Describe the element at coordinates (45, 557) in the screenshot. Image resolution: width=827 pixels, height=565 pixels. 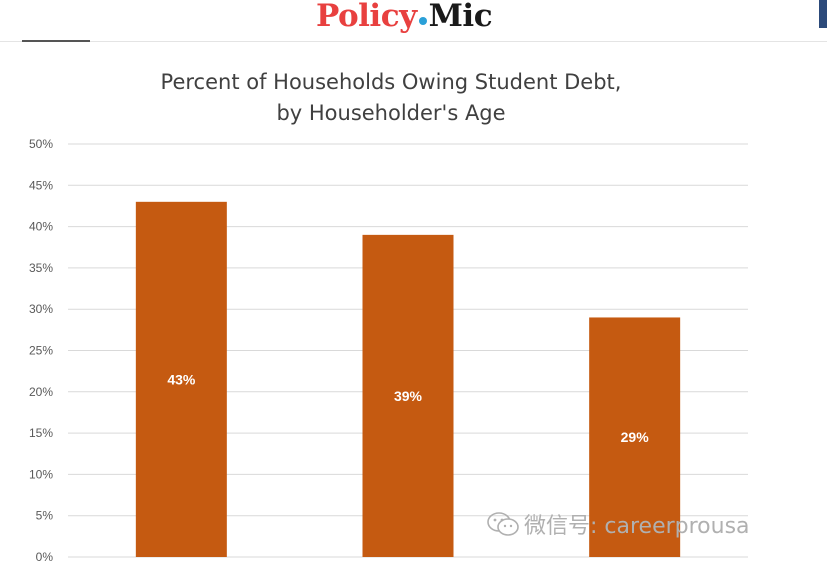
I see `y-tick-label: 0%` at that location.